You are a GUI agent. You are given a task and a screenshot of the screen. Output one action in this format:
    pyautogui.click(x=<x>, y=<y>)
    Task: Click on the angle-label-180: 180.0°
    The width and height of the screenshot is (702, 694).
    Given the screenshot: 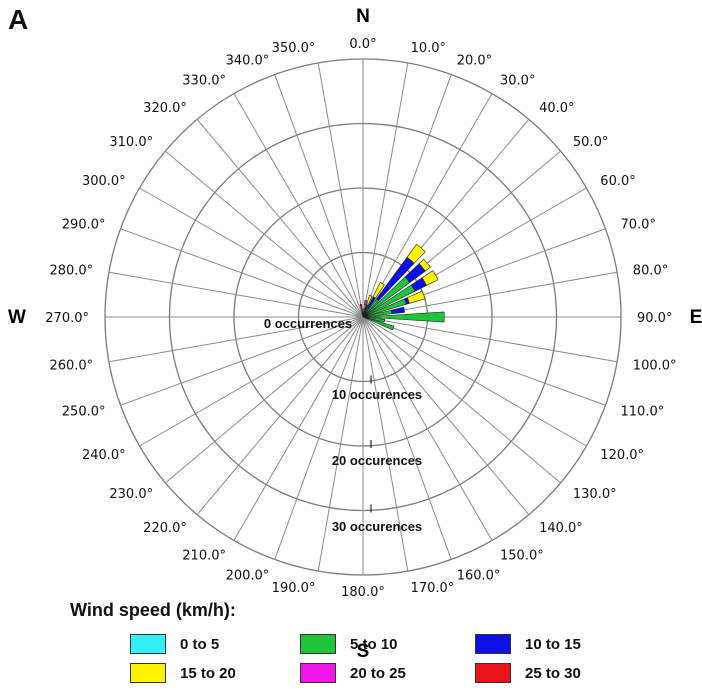 What is the action you would take?
    pyautogui.click(x=363, y=592)
    